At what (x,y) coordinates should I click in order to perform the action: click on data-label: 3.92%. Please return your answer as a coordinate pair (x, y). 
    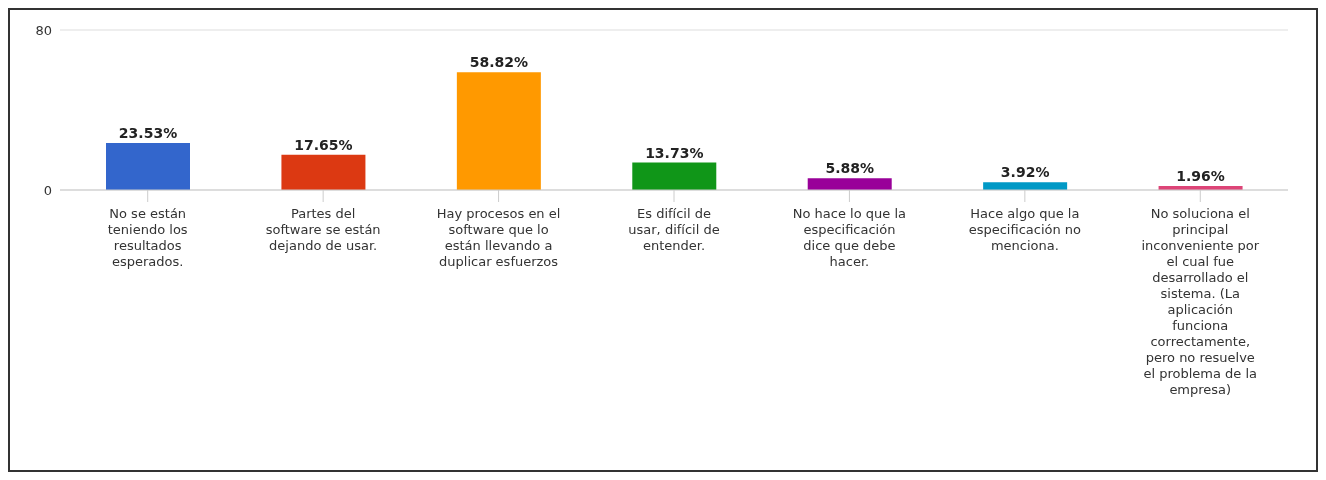
    Looking at the image, I should click on (1025, 172).